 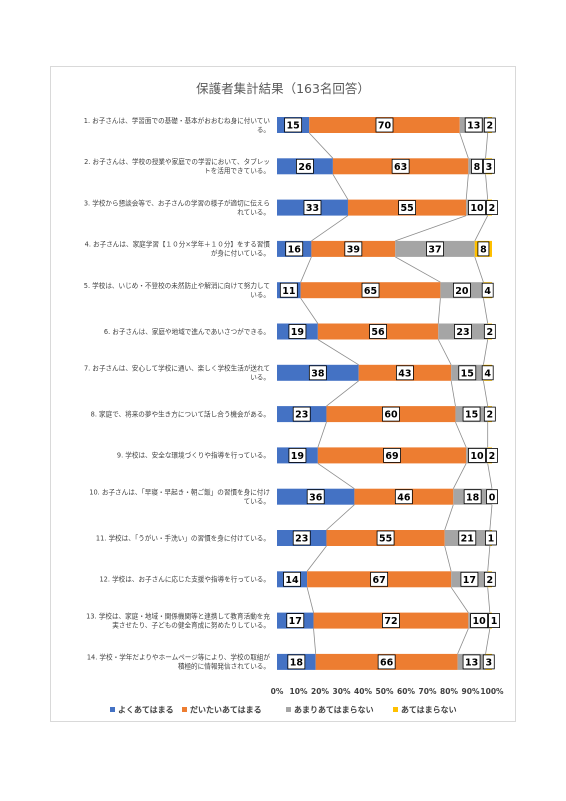 What do you see at coordinates (193, 455) in the screenshot?
I see `category-label: 9. 学校は、安全な環境づくりや指導を行っている。` at bounding box center [193, 455].